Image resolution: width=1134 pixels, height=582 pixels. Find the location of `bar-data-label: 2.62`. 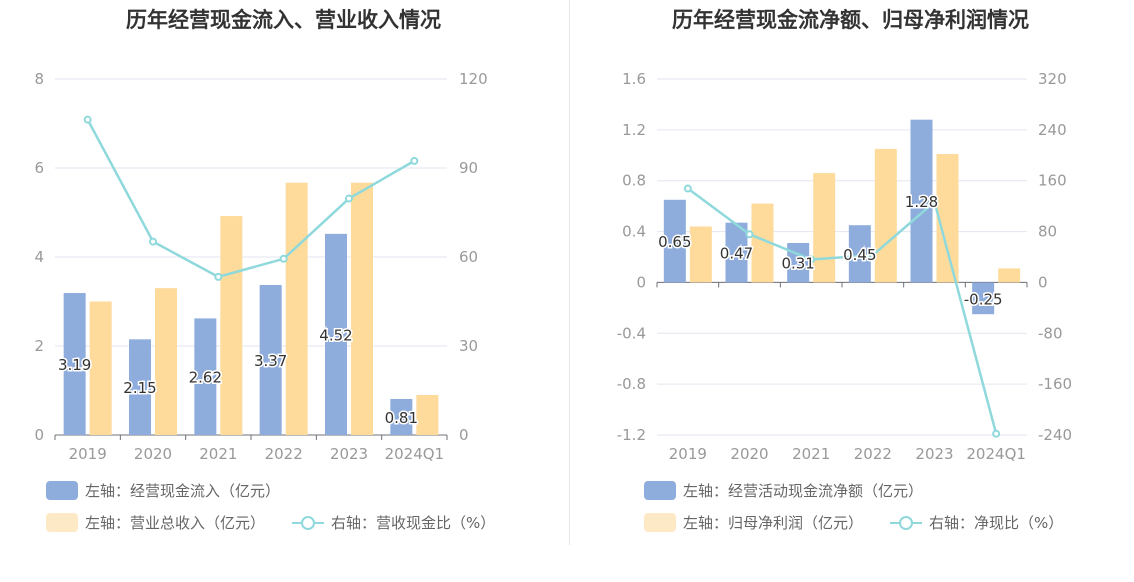

bar-data-label: 2.62 is located at coordinates (205, 378).